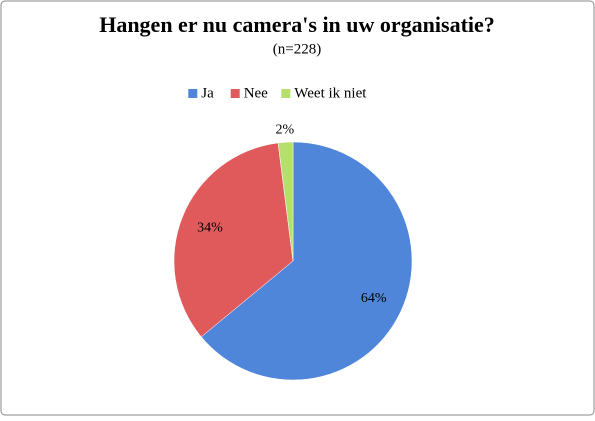 The image size is (595, 421). I want to click on data-label: 64%, so click(374, 298).